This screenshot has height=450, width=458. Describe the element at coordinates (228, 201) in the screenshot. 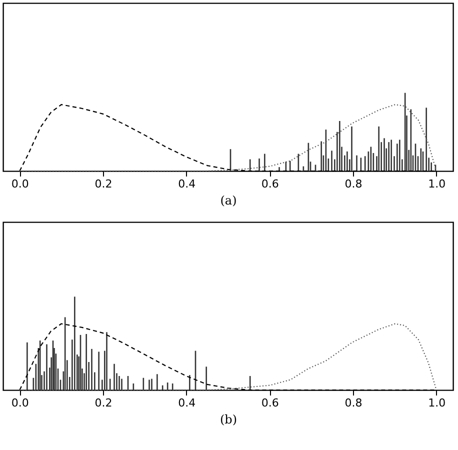

I see `x-axis-title: (a)` at that location.